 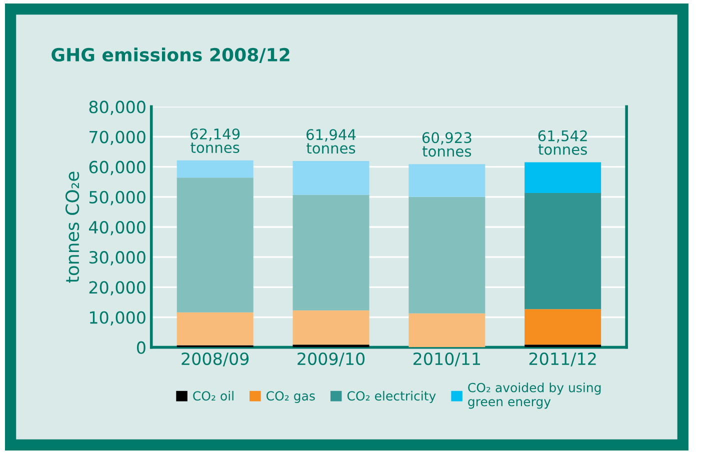 I want to click on legend-label: CO₂ gas, so click(x=290, y=397).